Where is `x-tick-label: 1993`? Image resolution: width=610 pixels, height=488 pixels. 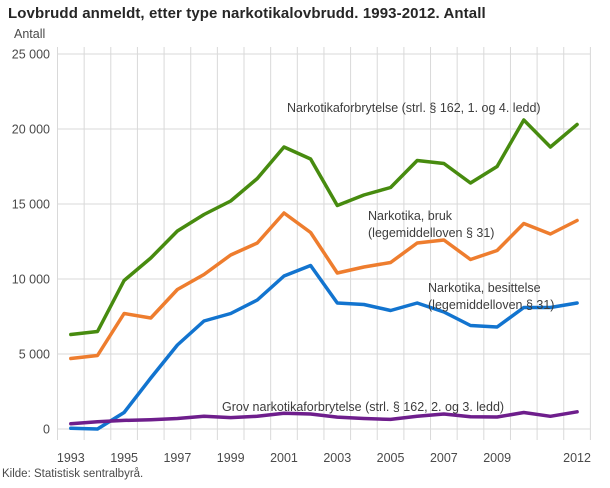
x-tick-label: 1993 is located at coordinates (71, 458).